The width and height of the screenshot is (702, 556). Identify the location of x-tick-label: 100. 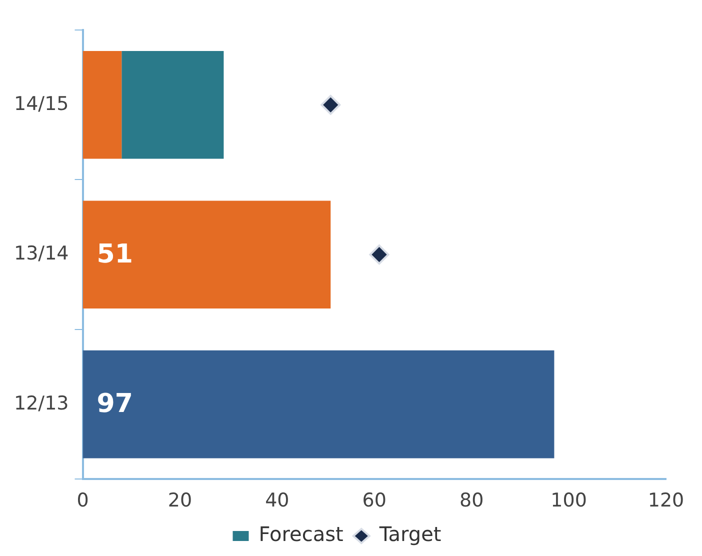
(568, 501).